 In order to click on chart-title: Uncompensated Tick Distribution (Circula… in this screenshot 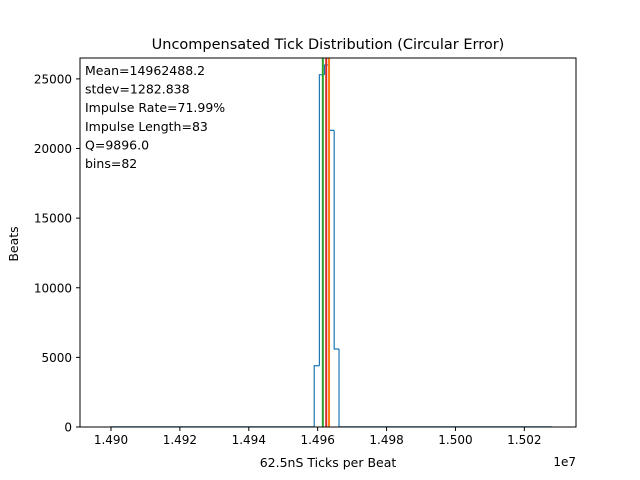, I will do `click(328, 45)`.